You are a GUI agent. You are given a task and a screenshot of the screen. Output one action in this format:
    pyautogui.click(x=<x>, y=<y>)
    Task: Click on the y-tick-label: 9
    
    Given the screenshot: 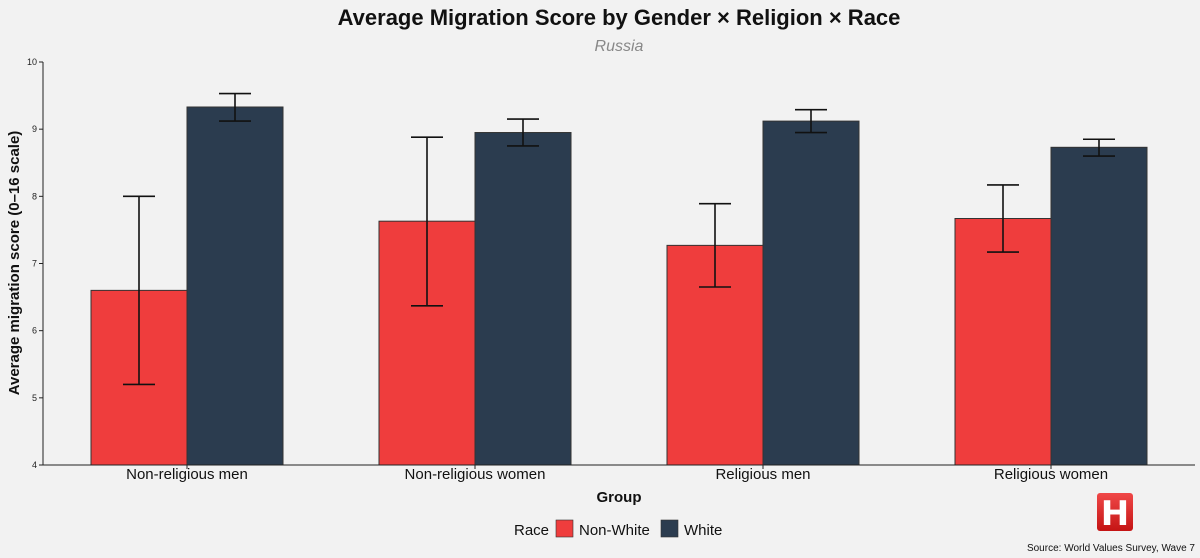 What is the action you would take?
    pyautogui.click(x=34, y=129)
    